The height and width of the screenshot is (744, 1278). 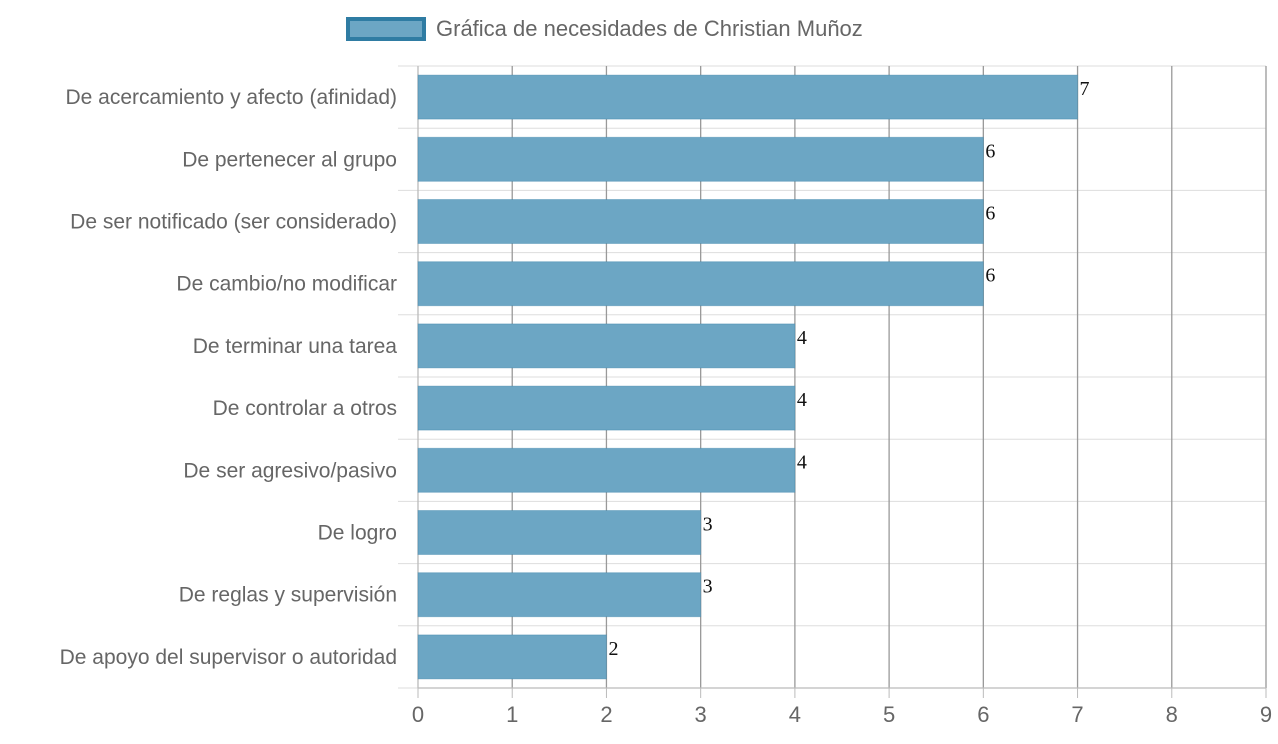 I want to click on legend-swatch, so click(x=386, y=29).